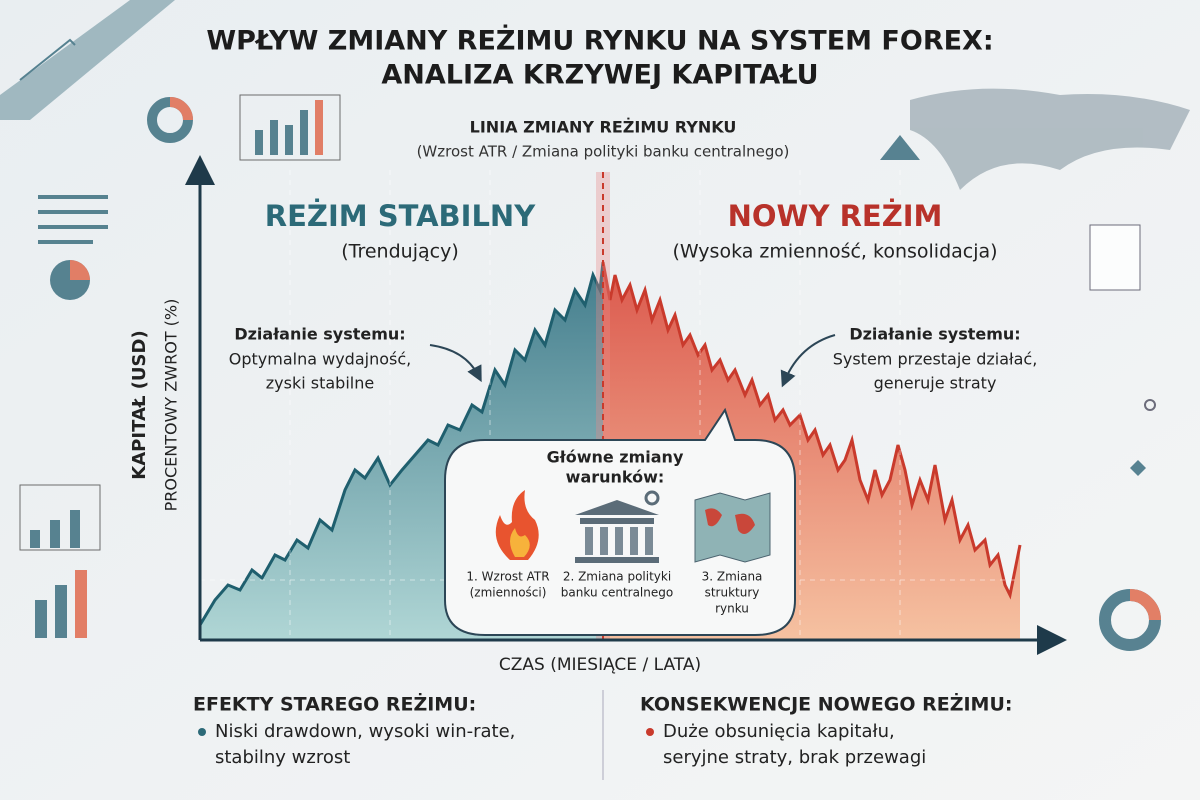 This screenshot has height=800, width=1200. I want to click on y-axis-label: KAPITAŁ (USD), so click(139, 404).